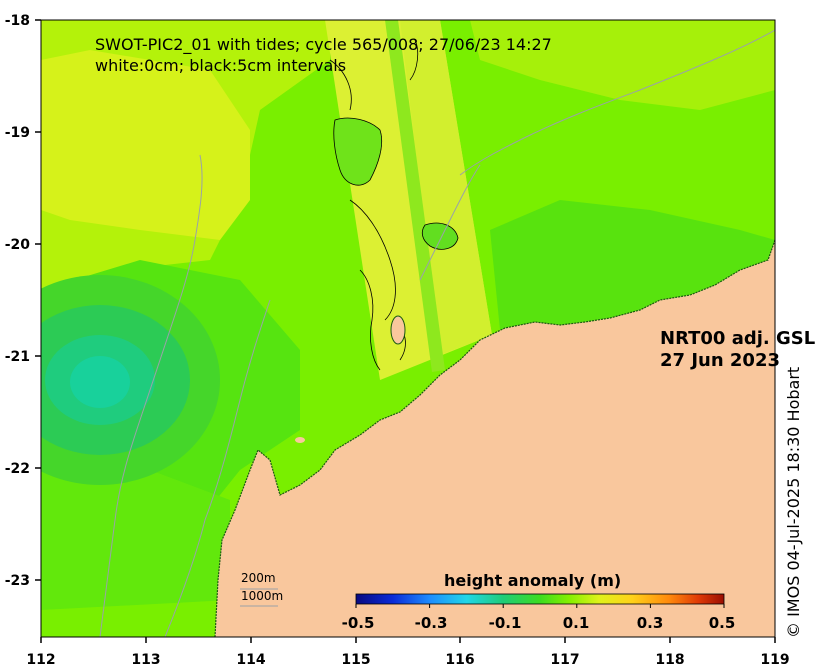 The width and height of the screenshot is (819, 672). I want to click on ocean-south-green, so click(135, 540).